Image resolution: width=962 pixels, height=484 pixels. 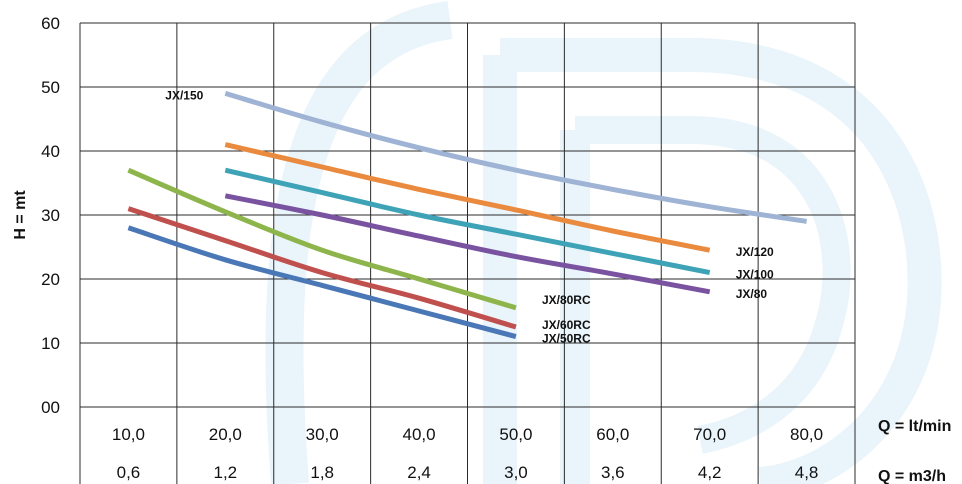 What do you see at coordinates (50, 215) in the screenshot?
I see `y-tick-label: 30` at bounding box center [50, 215].